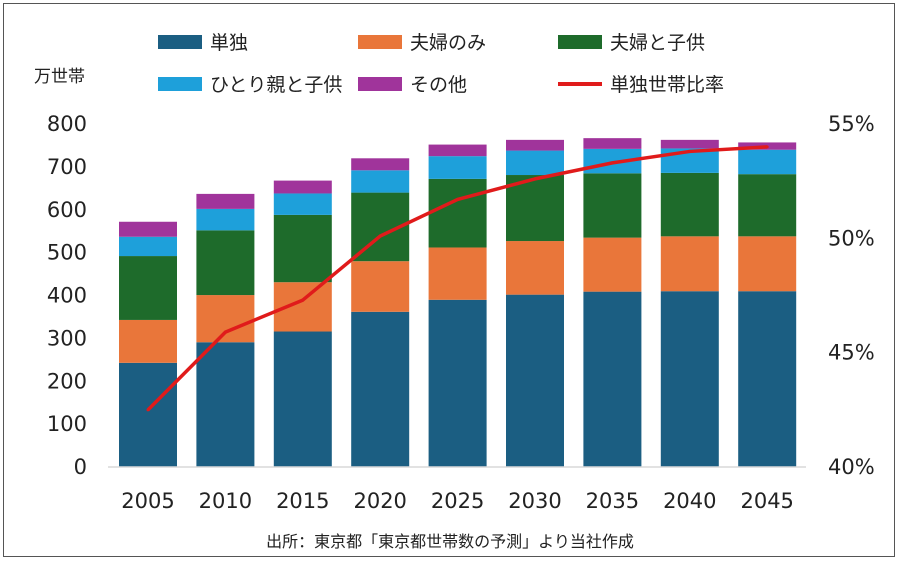 Image resolution: width=900 pixels, height=561 pixels. Describe the element at coordinates (276, 85) in the screenshot. I see `legend-label: ひとり親と子供` at that location.